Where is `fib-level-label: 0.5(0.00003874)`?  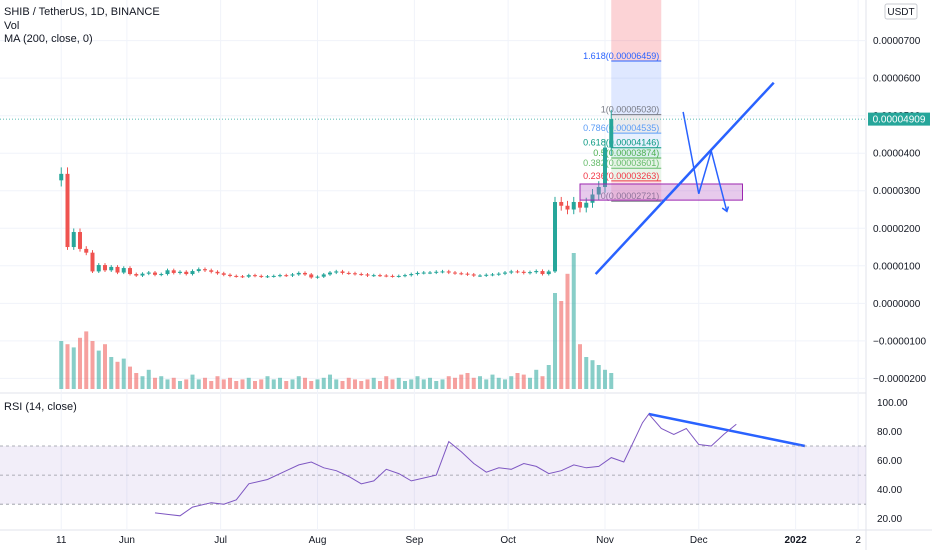 fib-level-label: 0.5(0.00003874) is located at coordinates (626, 153).